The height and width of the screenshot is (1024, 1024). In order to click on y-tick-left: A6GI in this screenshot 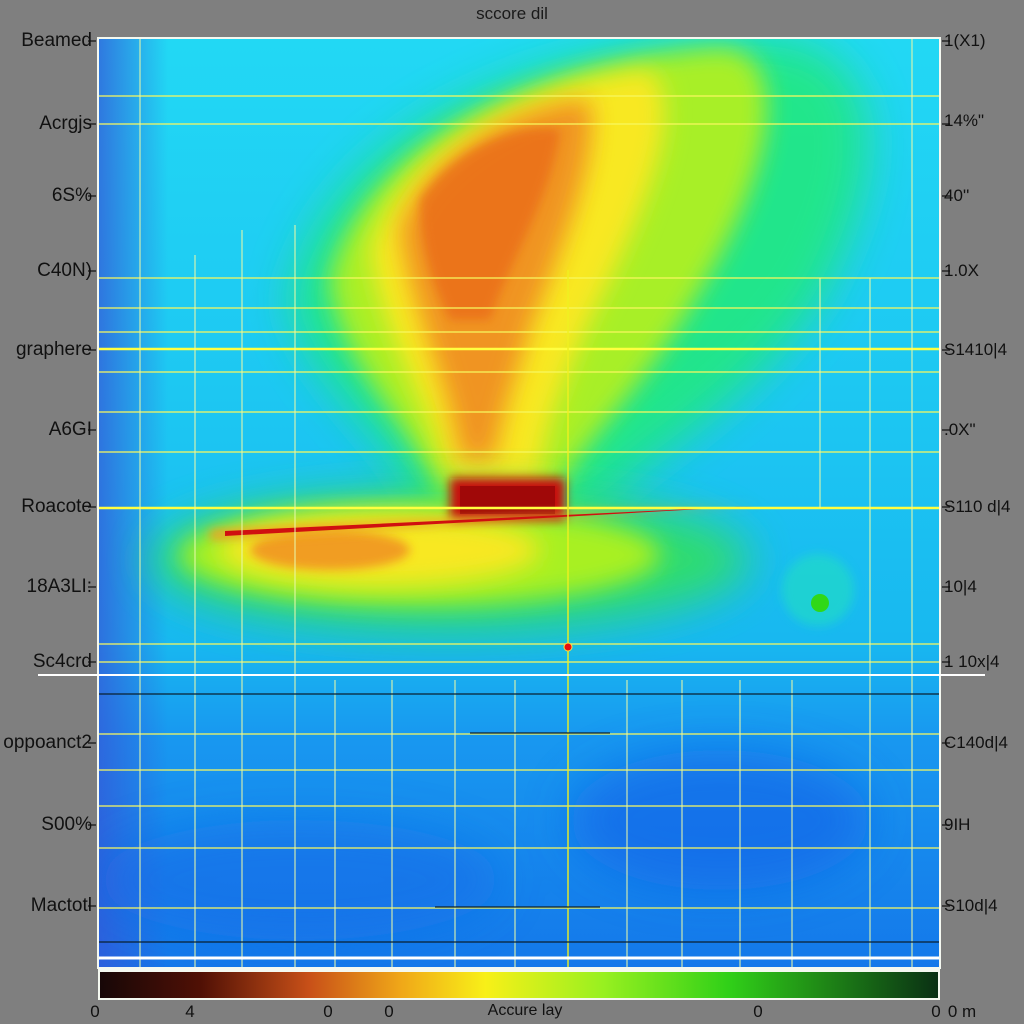, I will do `click(70, 429)`.